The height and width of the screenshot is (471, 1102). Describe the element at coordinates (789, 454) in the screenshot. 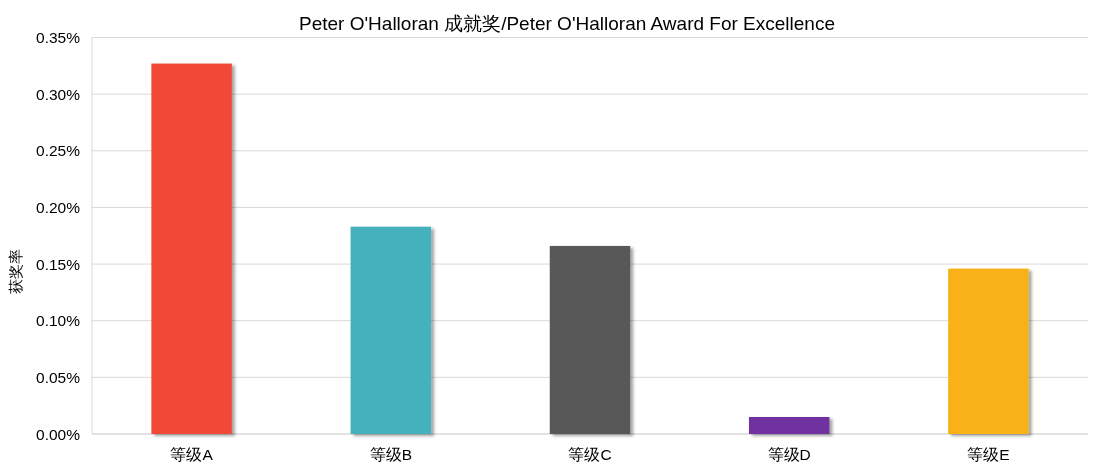

I see `x-tick-label: 等级D` at that location.